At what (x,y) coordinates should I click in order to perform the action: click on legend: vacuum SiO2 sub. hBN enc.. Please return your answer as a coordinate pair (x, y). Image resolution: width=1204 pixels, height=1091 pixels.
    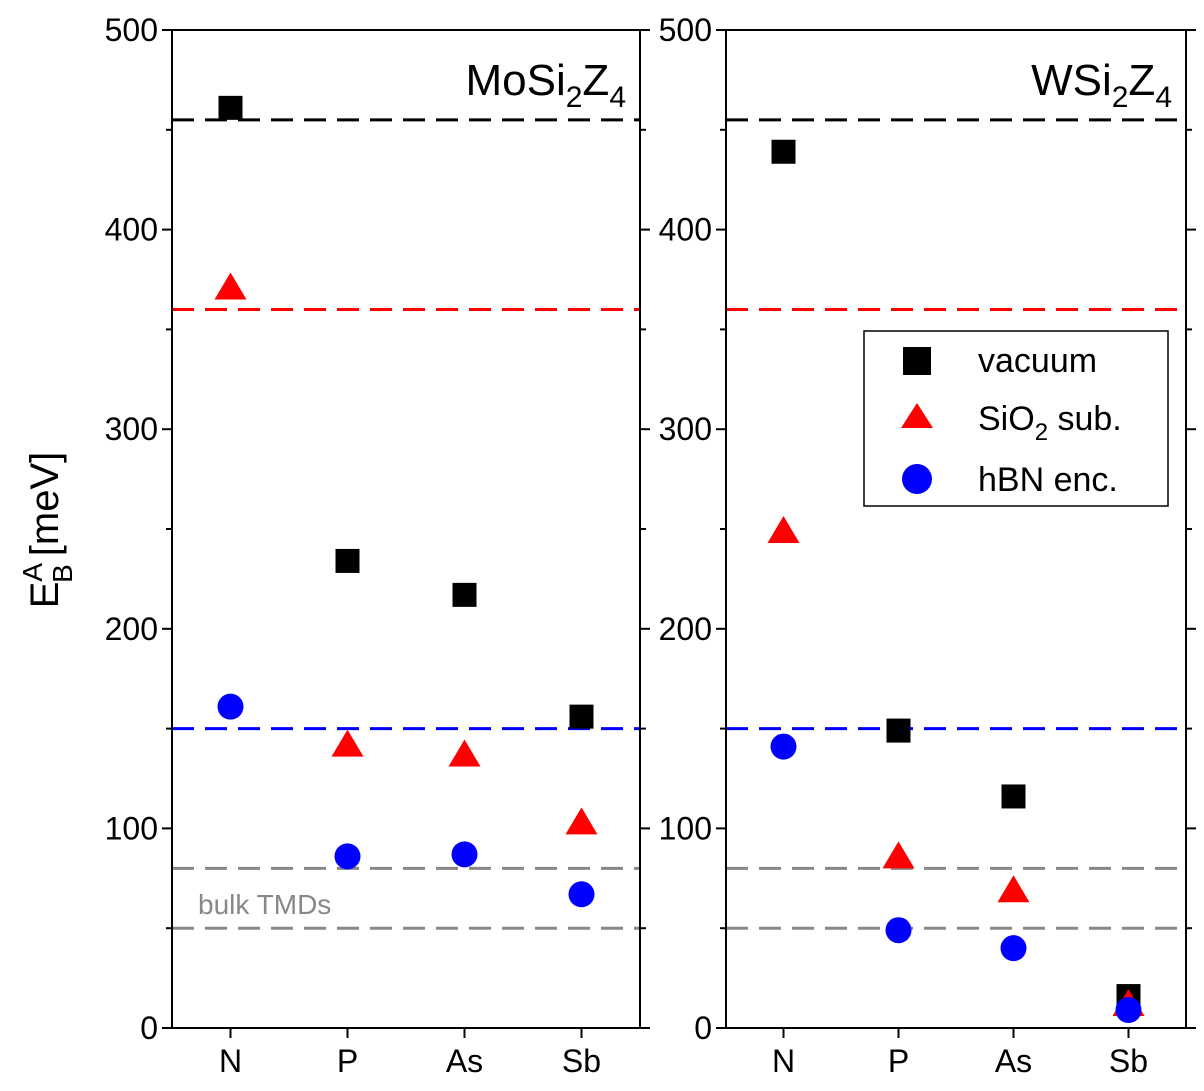
    Looking at the image, I should click on (1016, 418).